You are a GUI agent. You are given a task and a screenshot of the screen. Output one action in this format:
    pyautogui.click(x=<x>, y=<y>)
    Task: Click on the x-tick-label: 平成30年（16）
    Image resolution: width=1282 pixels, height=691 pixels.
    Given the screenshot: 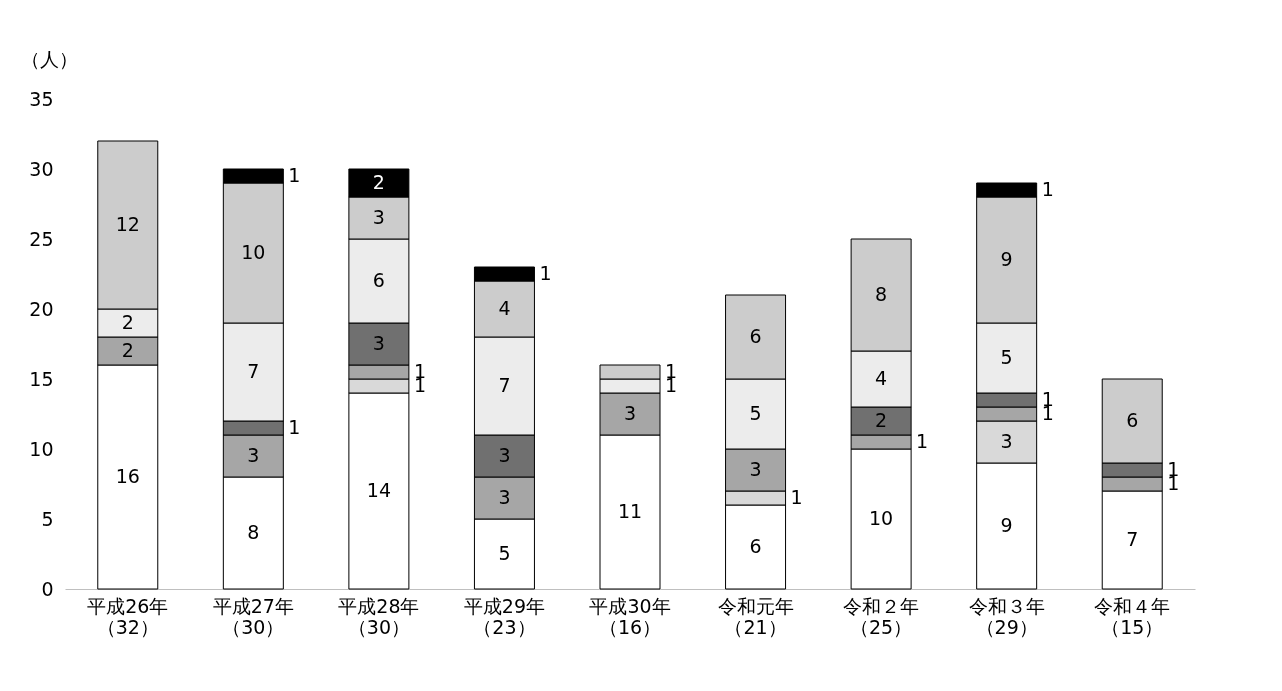 What is the action you would take?
    pyautogui.click(x=630, y=616)
    